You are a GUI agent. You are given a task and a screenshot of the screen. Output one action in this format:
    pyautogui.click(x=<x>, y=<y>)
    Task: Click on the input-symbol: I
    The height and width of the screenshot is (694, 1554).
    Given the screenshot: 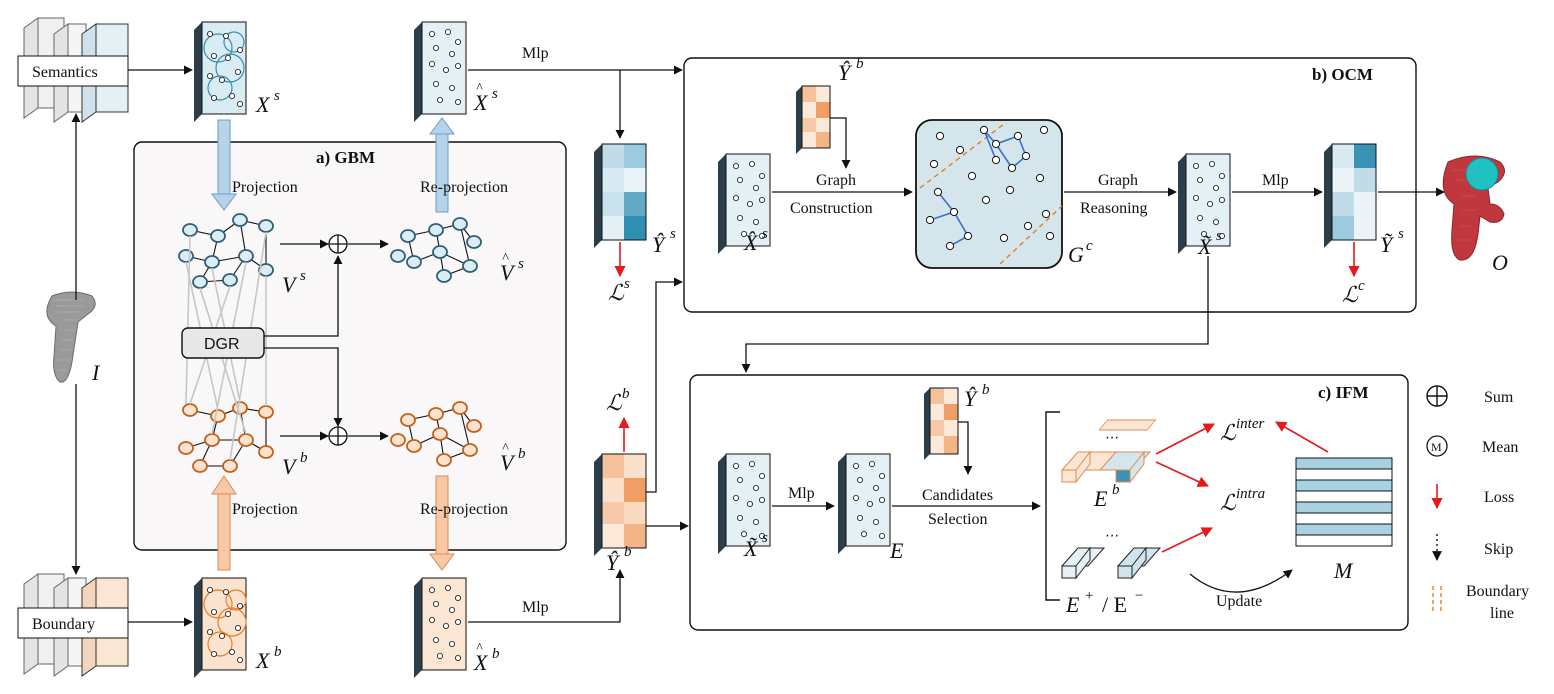 What is the action you would take?
    pyautogui.click(x=96, y=372)
    